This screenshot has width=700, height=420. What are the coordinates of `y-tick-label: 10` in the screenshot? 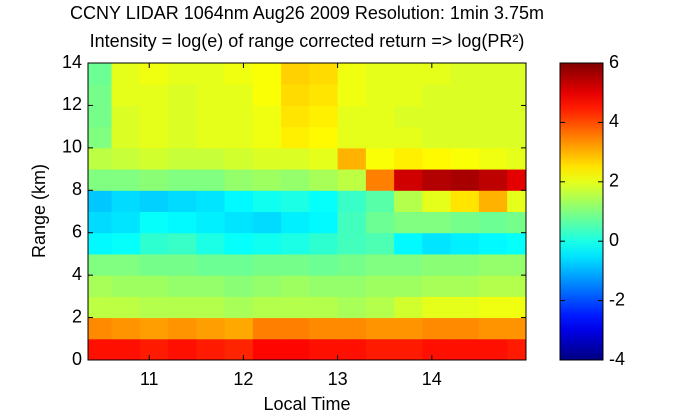 It's located at (72, 147).